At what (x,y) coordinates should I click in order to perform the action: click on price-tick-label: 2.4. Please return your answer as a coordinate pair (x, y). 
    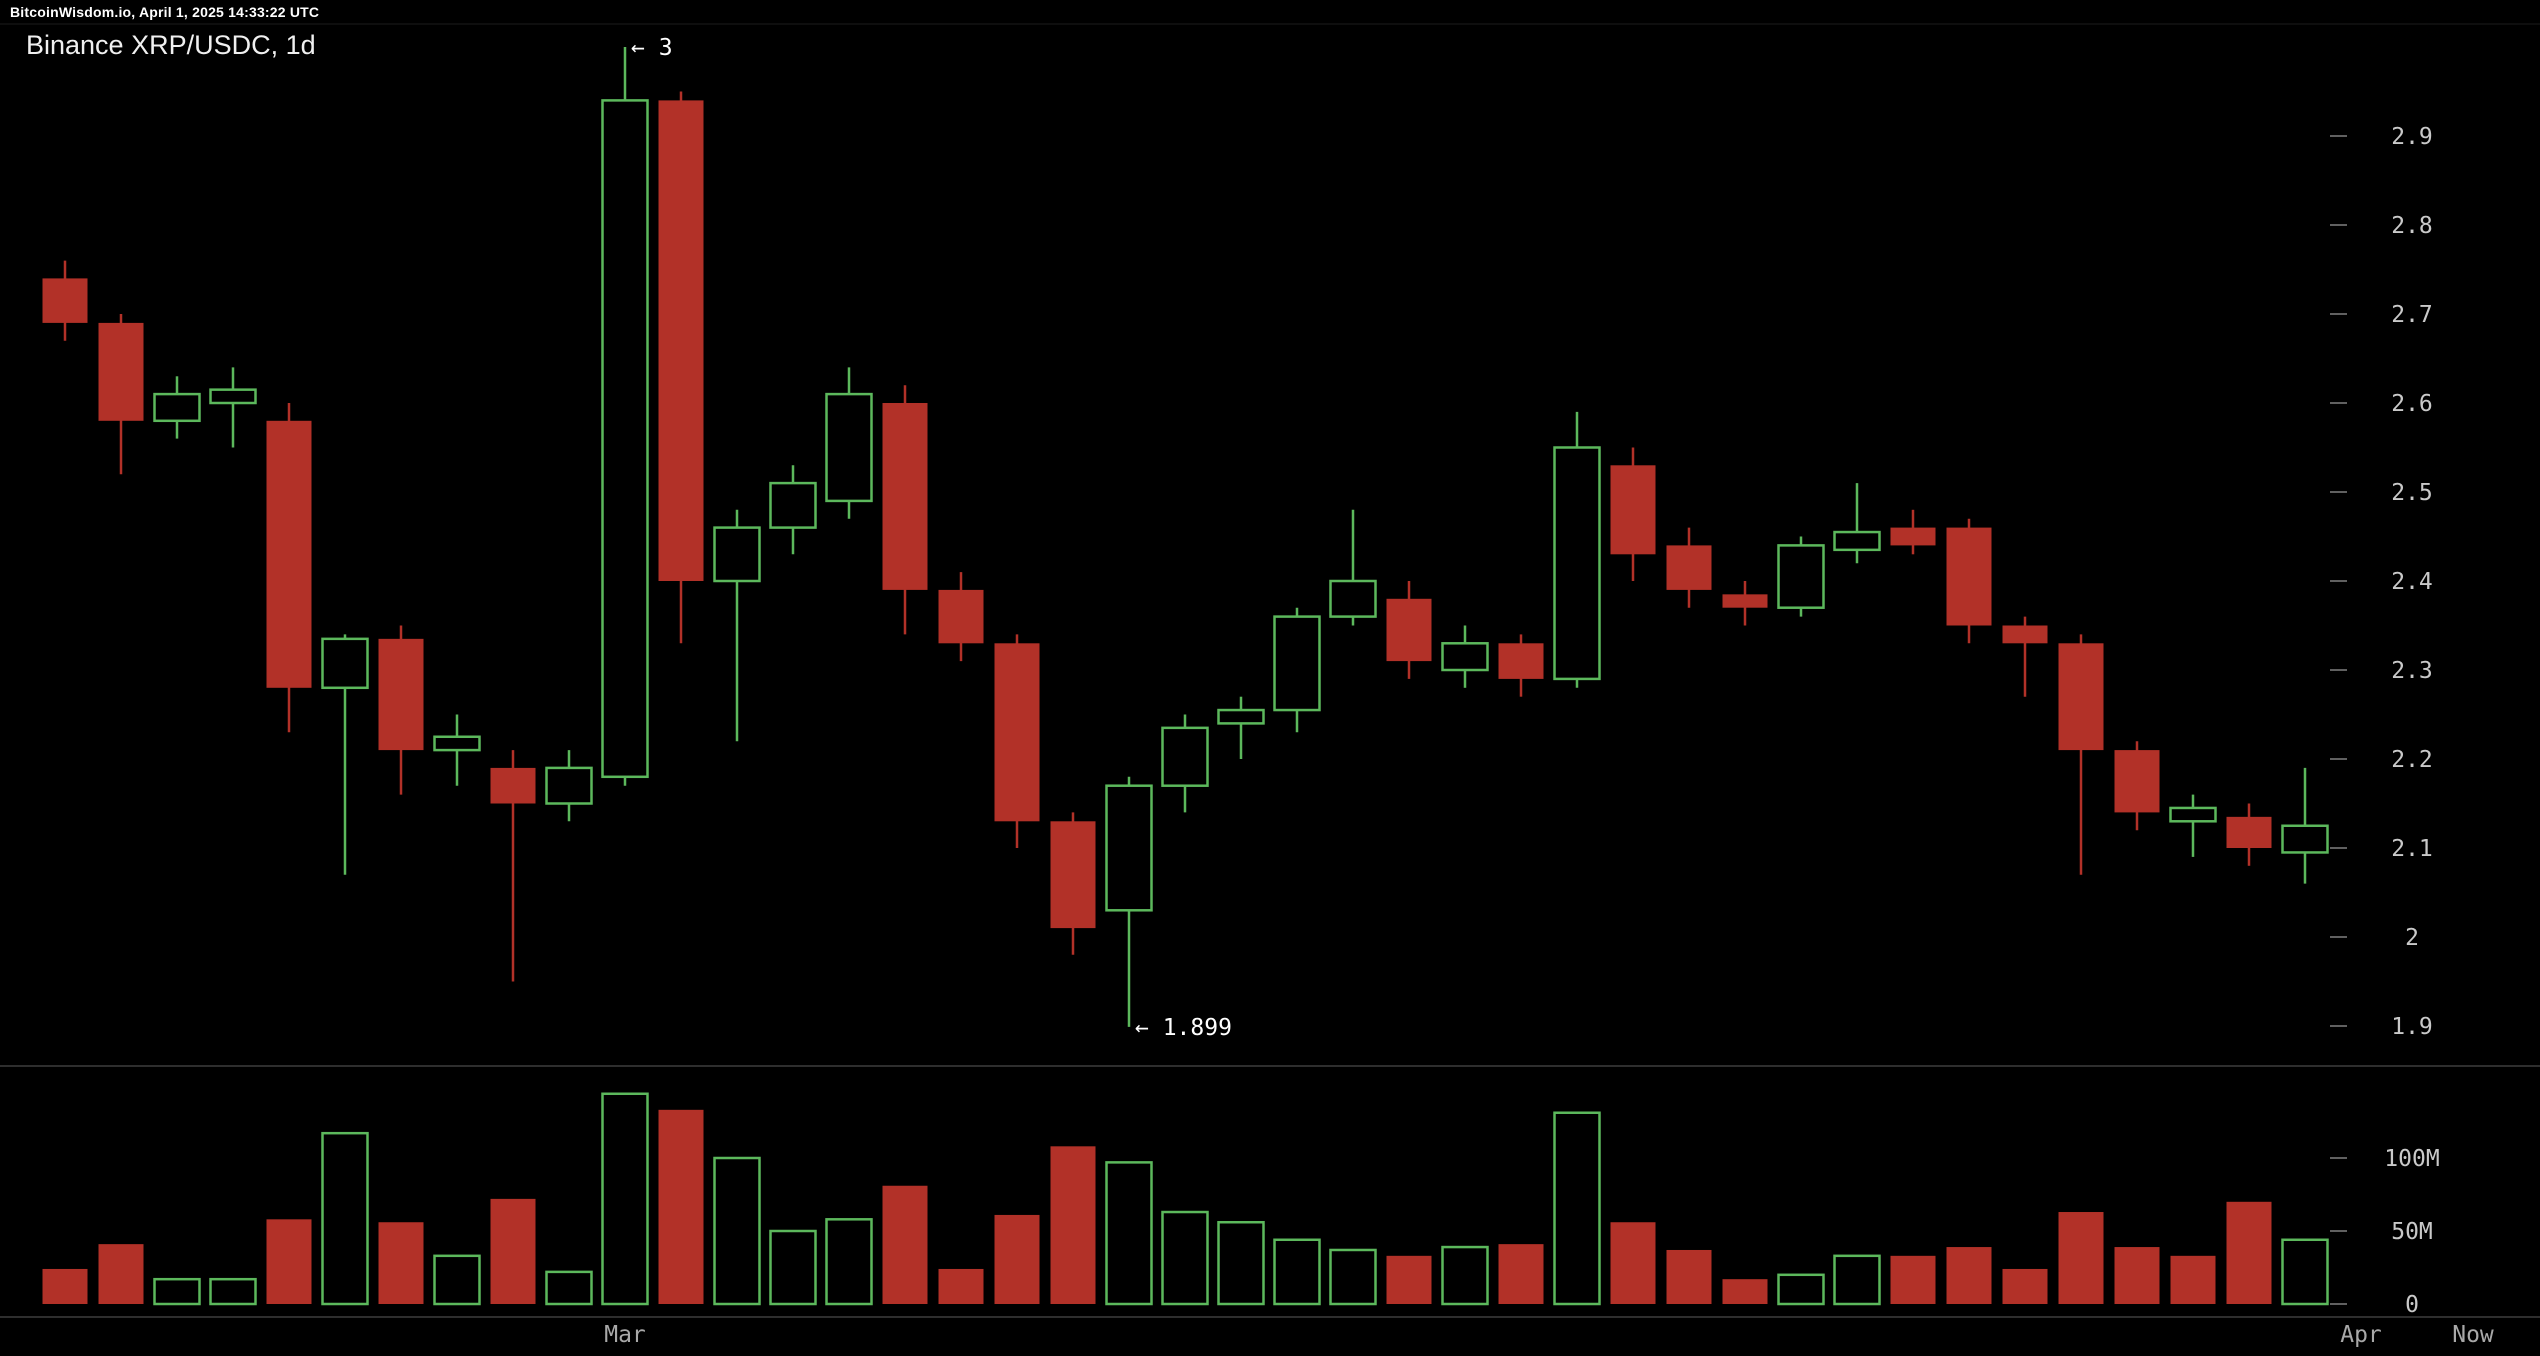
    Looking at the image, I should click on (2412, 582).